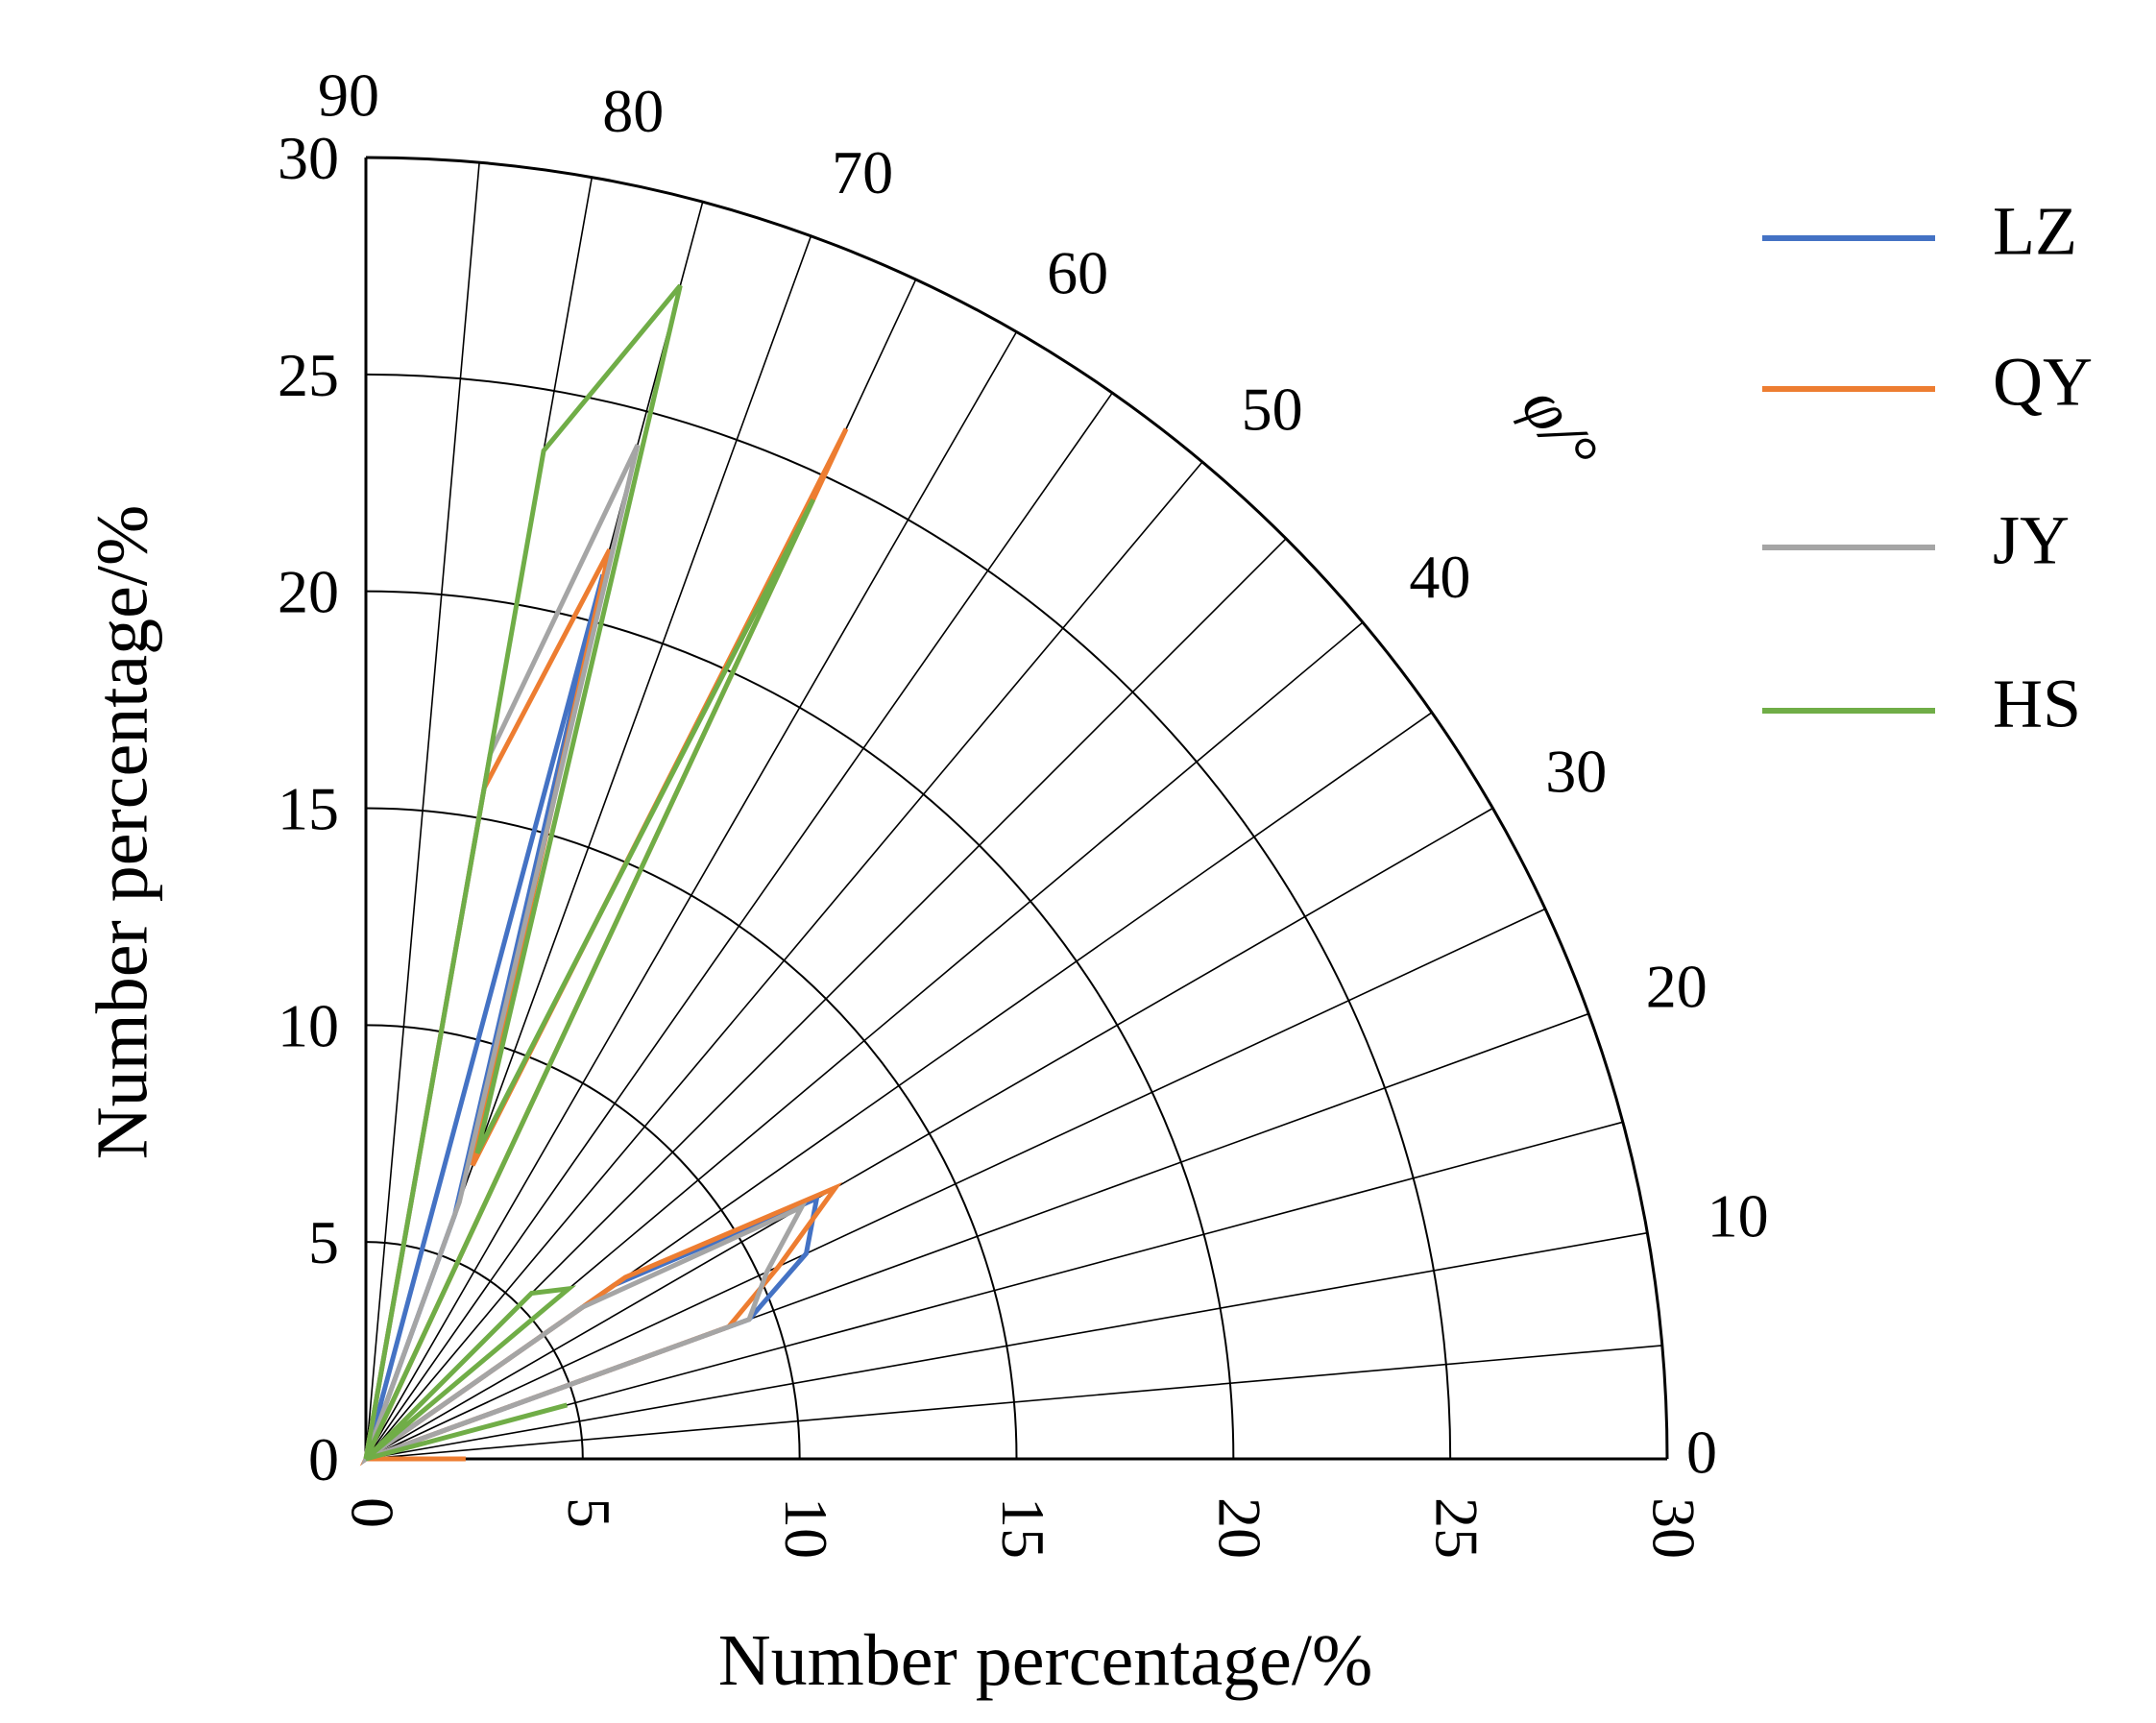 The width and height of the screenshot is (2156, 1723). I want to click on y-tick-label-15: 15, so click(309, 809).